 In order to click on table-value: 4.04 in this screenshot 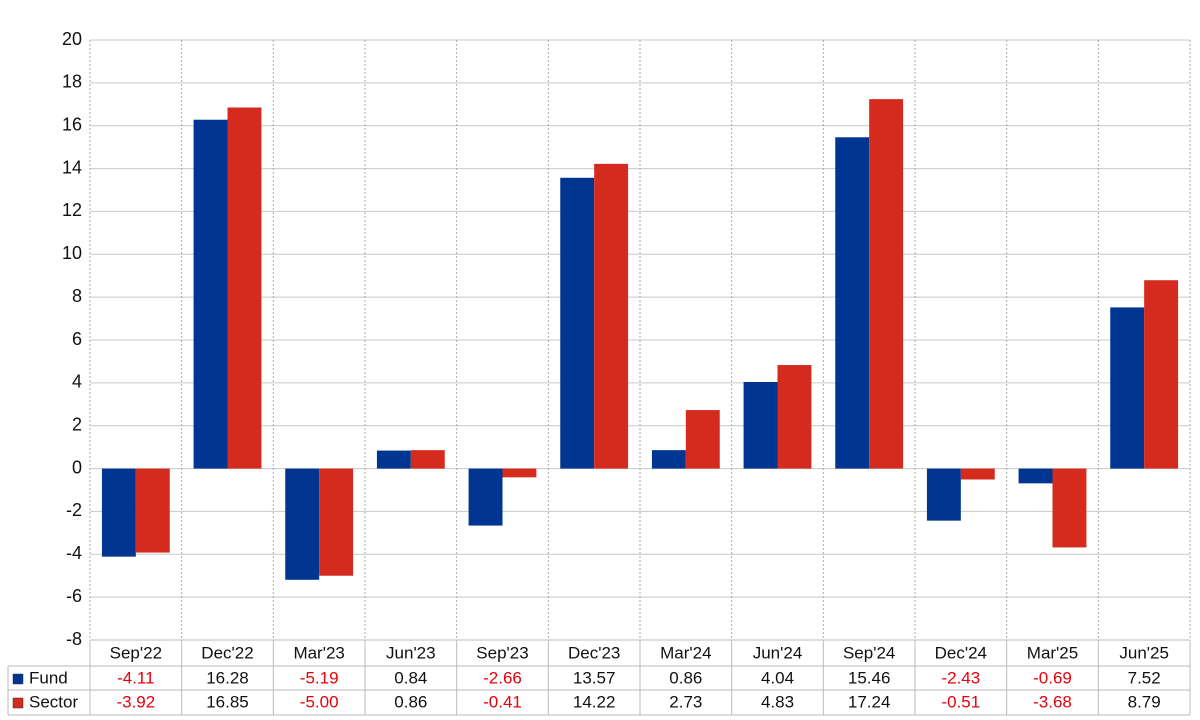, I will do `click(777, 677)`.